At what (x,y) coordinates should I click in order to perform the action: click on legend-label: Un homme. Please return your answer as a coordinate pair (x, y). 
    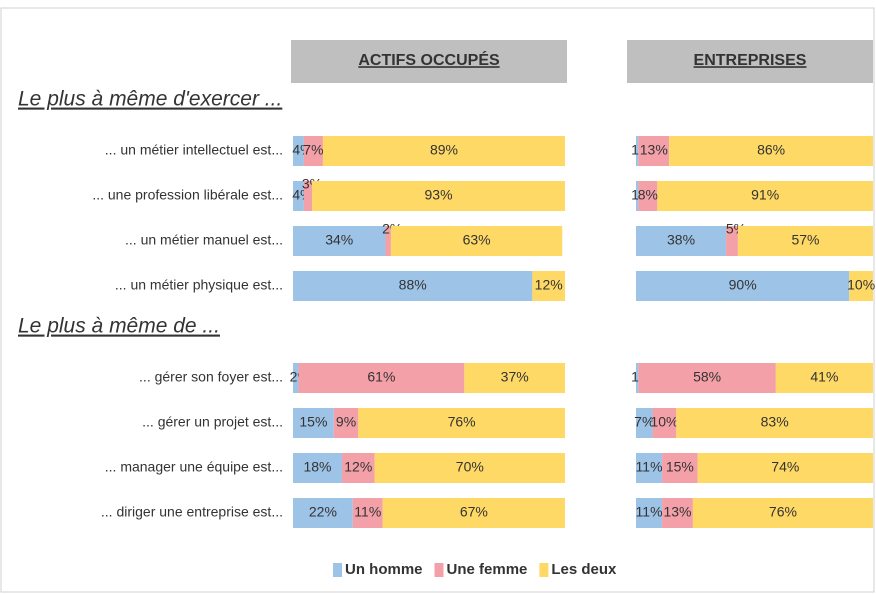
    Looking at the image, I should click on (384, 569).